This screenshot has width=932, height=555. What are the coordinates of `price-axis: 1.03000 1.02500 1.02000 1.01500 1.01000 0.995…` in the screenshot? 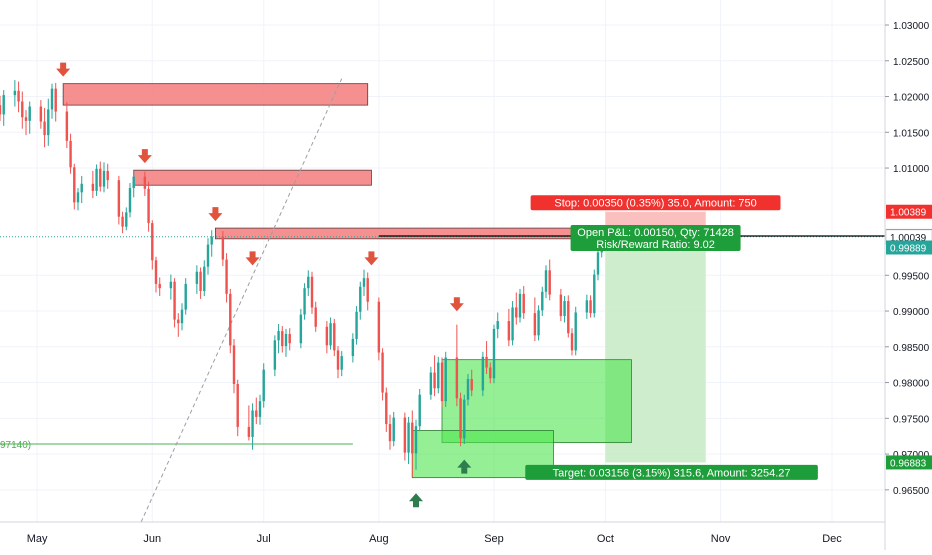 It's located at (908, 275).